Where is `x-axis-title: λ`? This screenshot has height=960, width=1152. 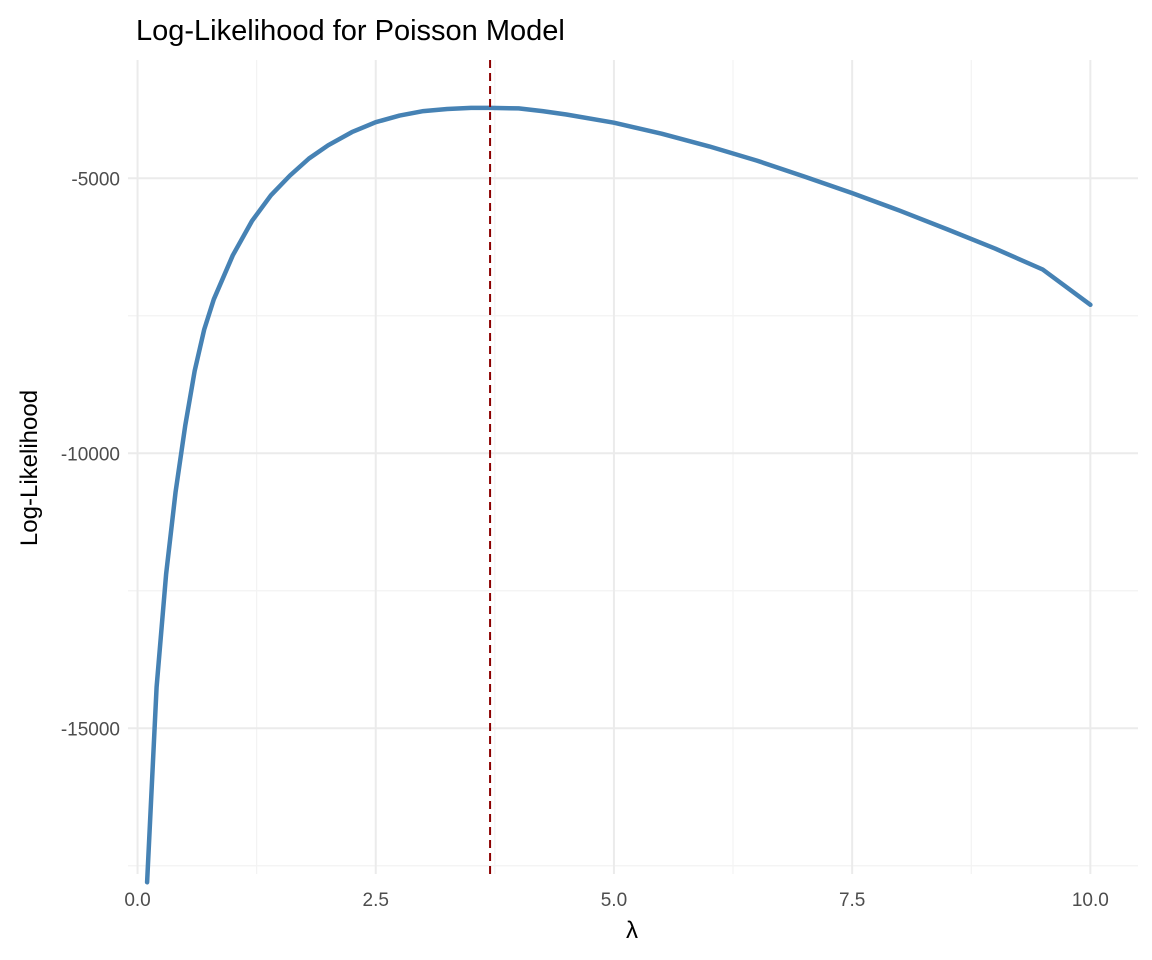
x-axis-title: λ is located at coordinates (632, 930).